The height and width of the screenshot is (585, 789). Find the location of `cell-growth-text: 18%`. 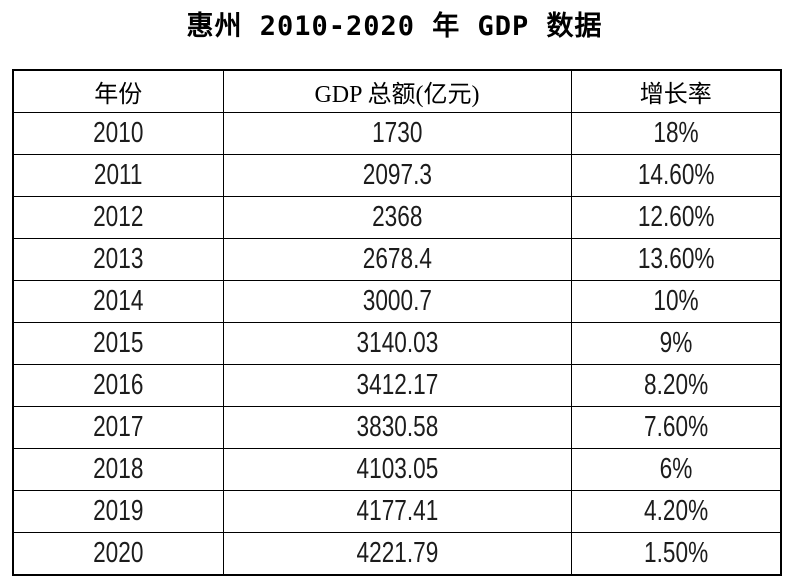

cell-growth-text: 18% is located at coordinates (676, 133).